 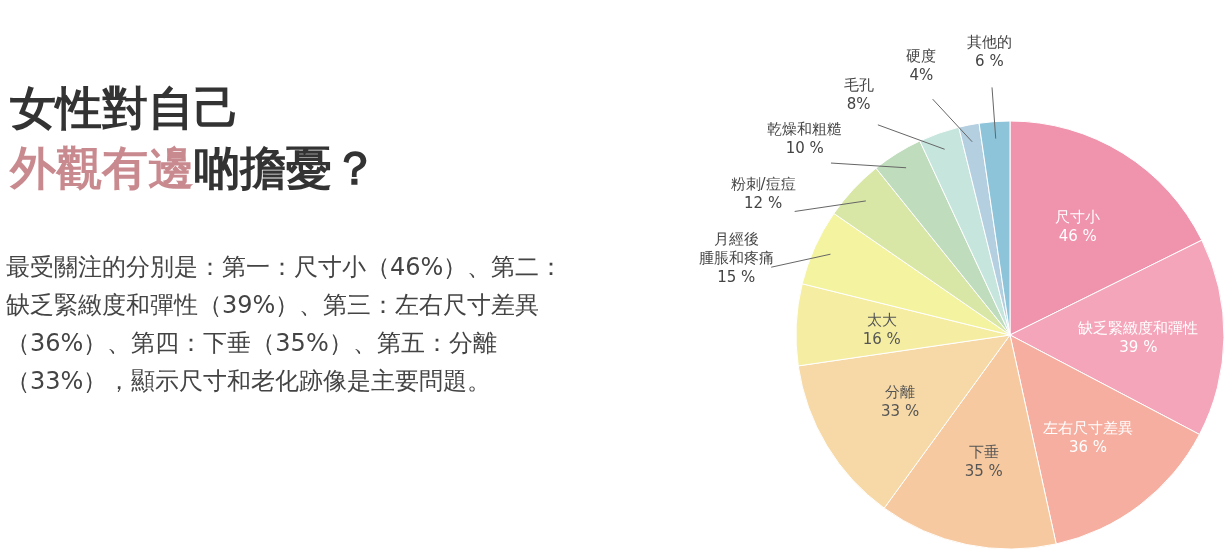 What do you see at coordinates (763, 203) in the screenshot?
I see `data-label: 12 %` at bounding box center [763, 203].